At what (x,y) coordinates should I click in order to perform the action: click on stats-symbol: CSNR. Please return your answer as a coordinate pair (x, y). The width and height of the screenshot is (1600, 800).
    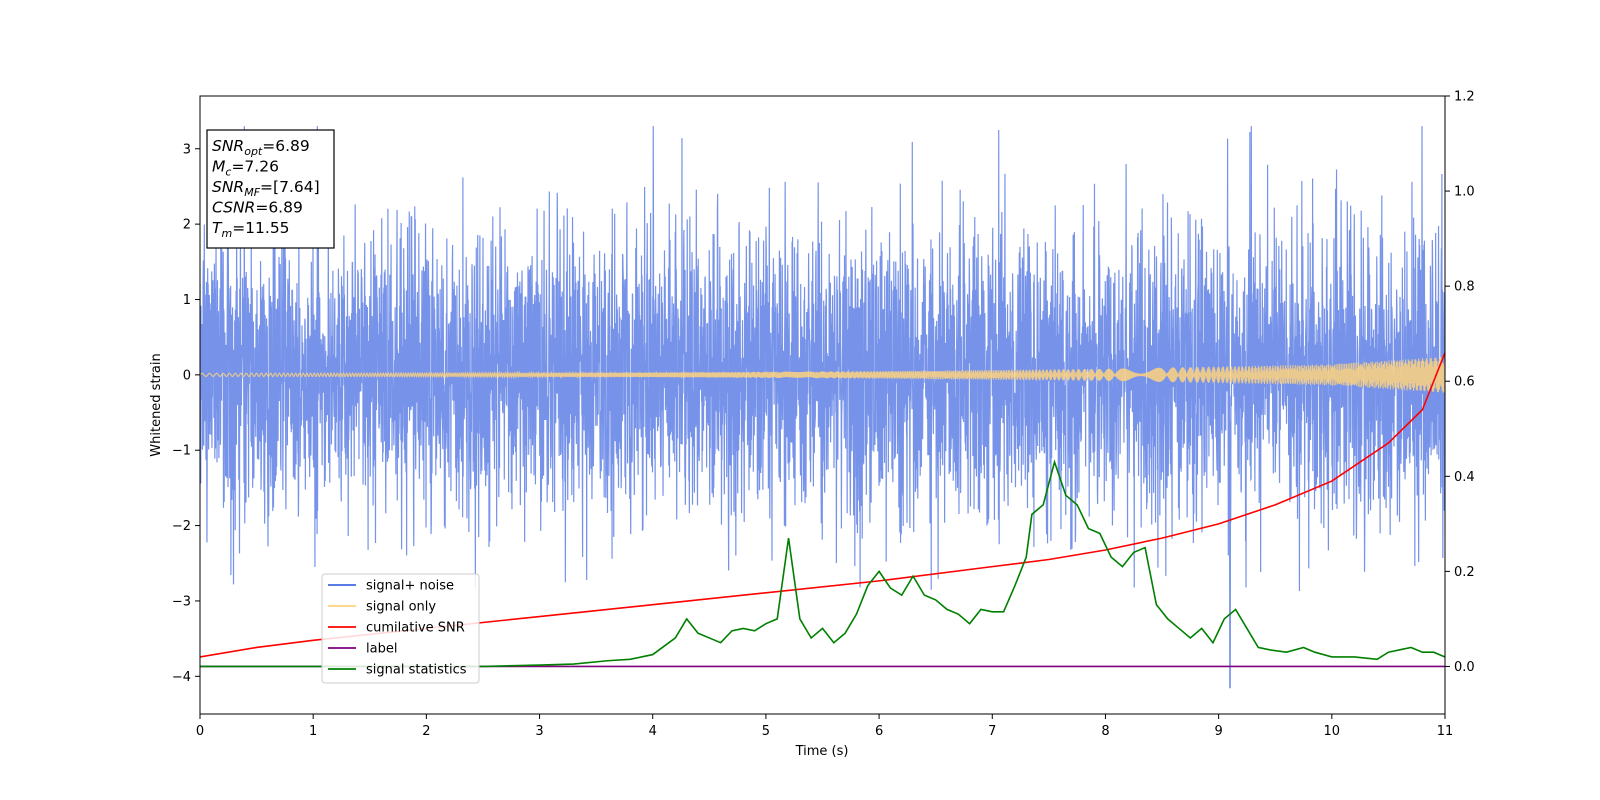
    Looking at the image, I should click on (233, 208).